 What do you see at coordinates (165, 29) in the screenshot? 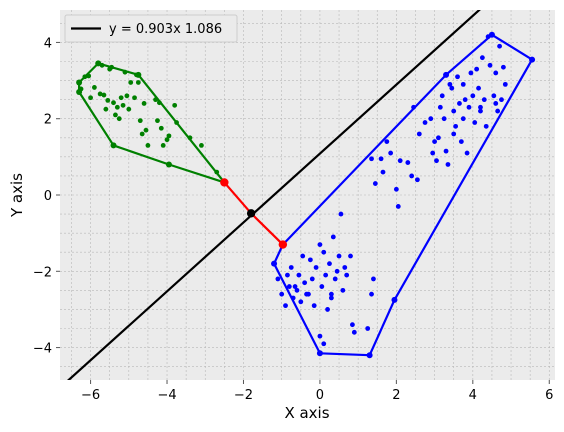
I see `legend-label: y = 0.903x 1.086` at bounding box center [165, 29].